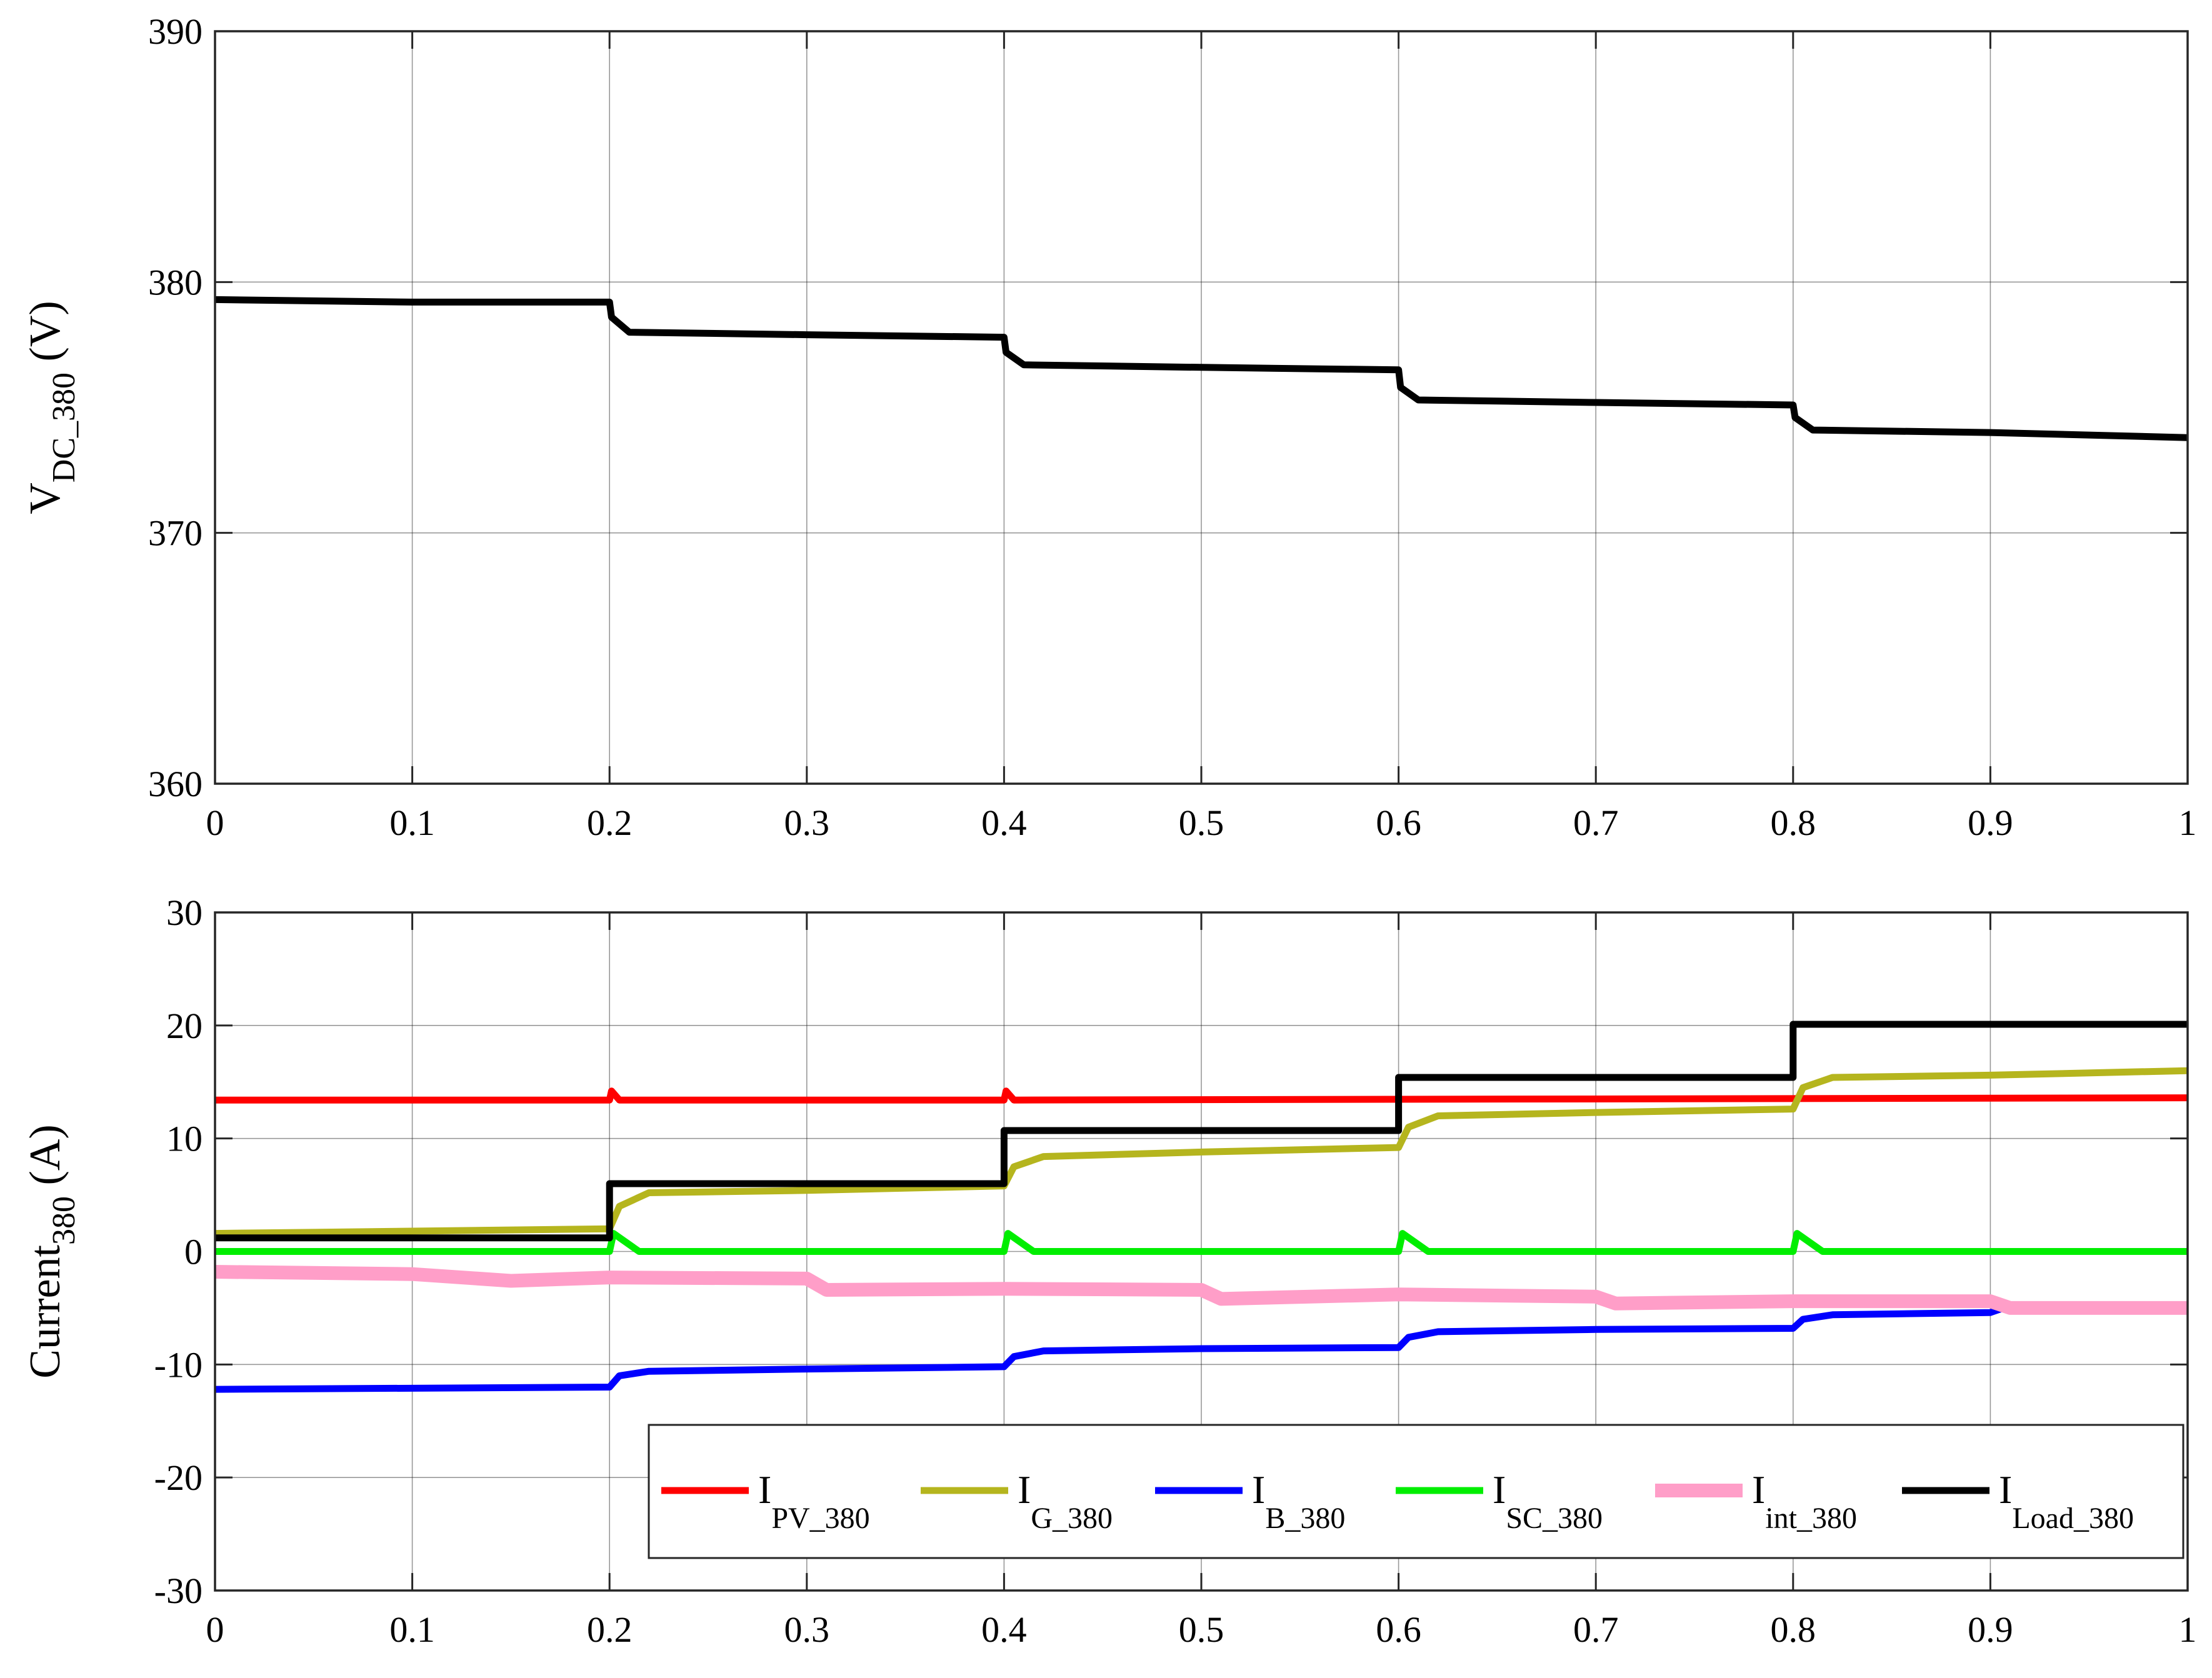 This screenshot has height=1678, width=2212. I want to click on y-tick-label: -20, so click(178, 1477).